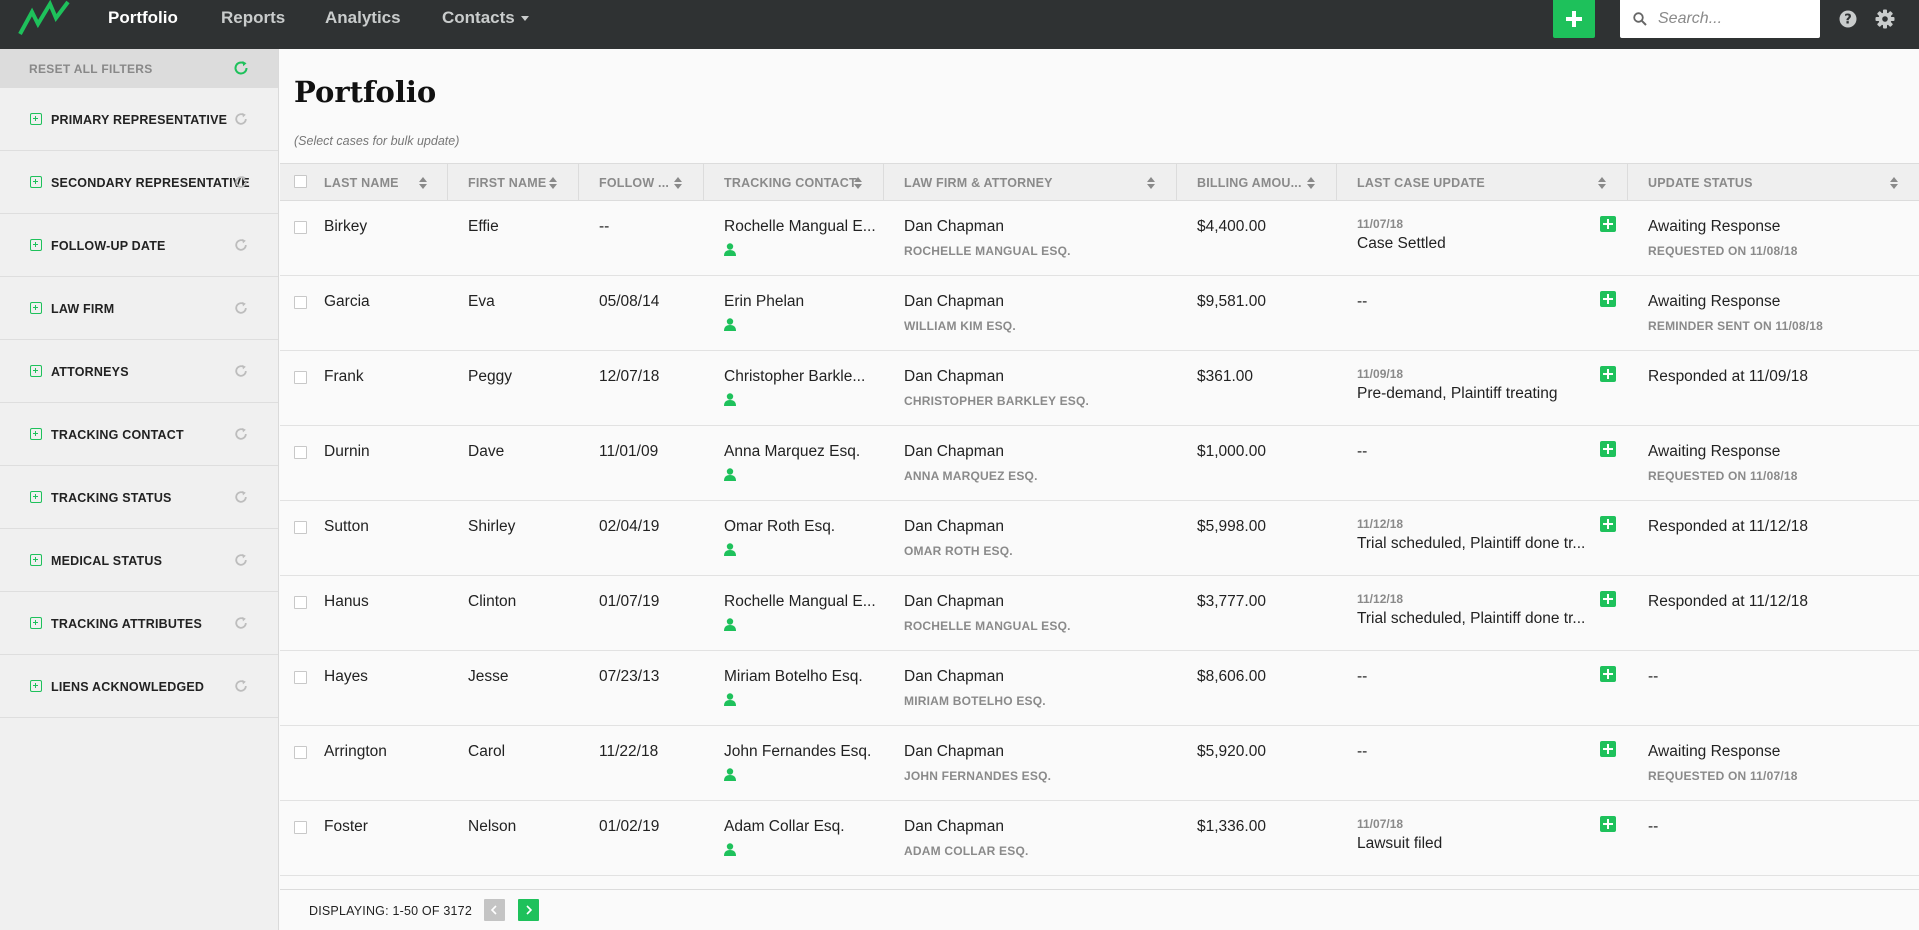  What do you see at coordinates (1482, 182) in the screenshot?
I see `column-last-case-update: LAST CASE UPDATE` at bounding box center [1482, 182].